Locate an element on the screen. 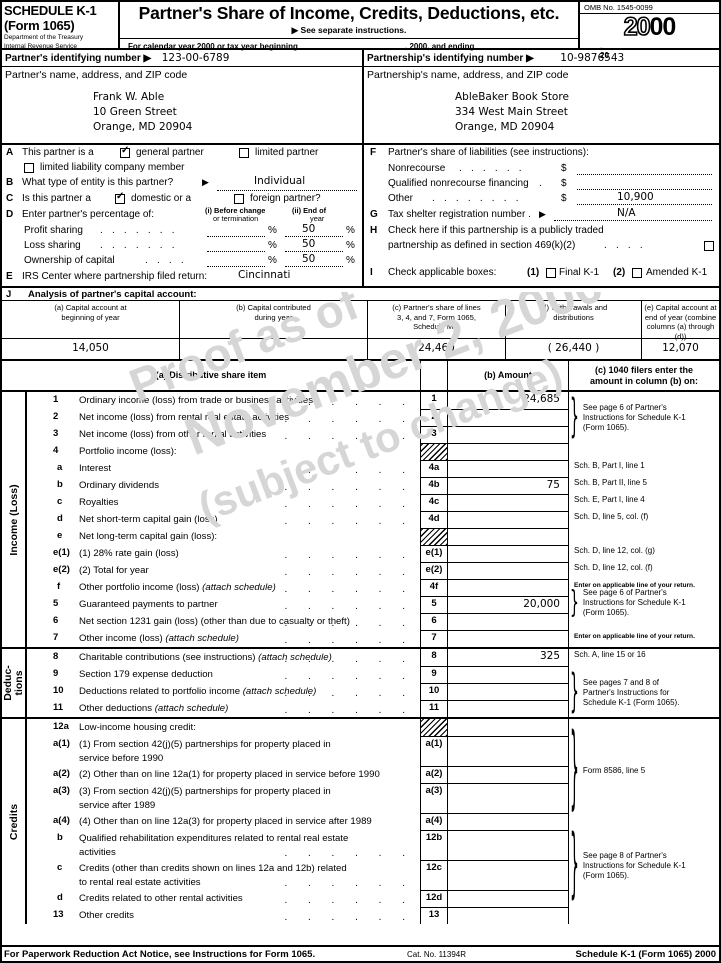 The width and height of the screenshot is (721, 963). capital-col-d-value: ( 26,440 ) is located at coordinates (574, 349).